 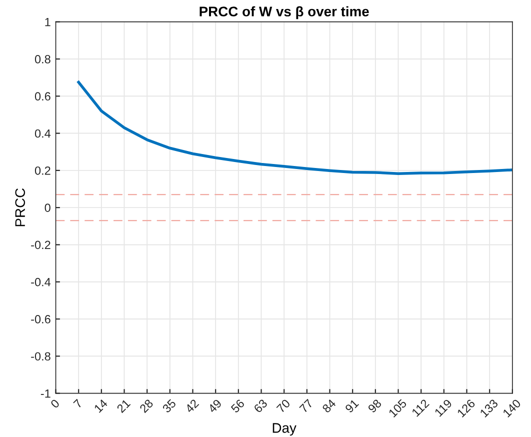 I want to click on y-axis-title: PRCC, so click(x=20, y=207).